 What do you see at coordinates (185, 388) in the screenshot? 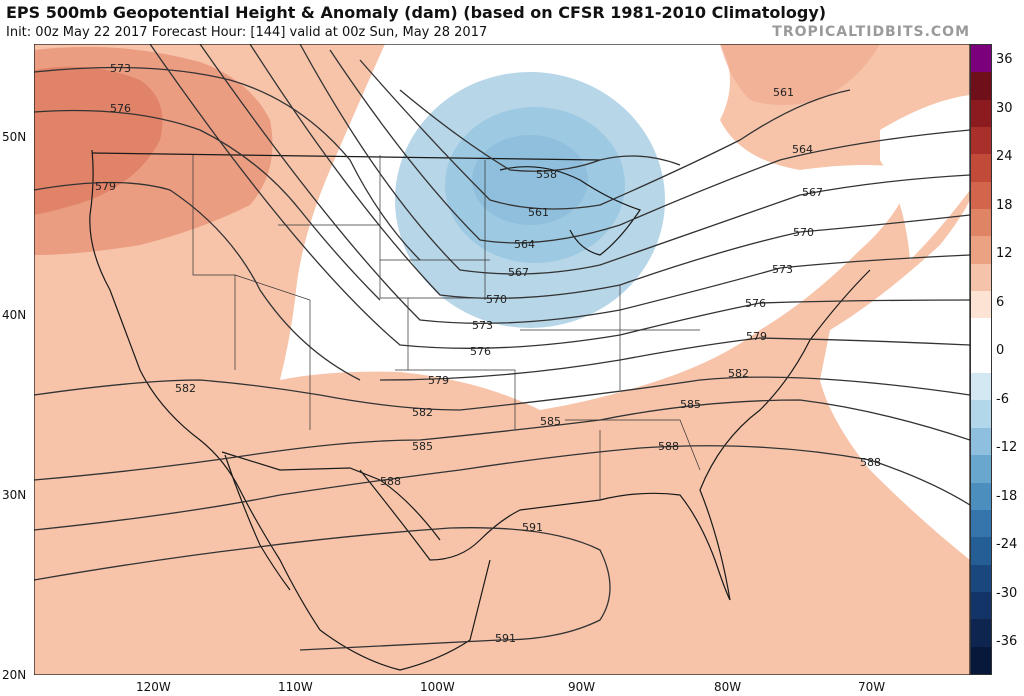
I see `clabel-582: 582` at bounding box center [185, 388].